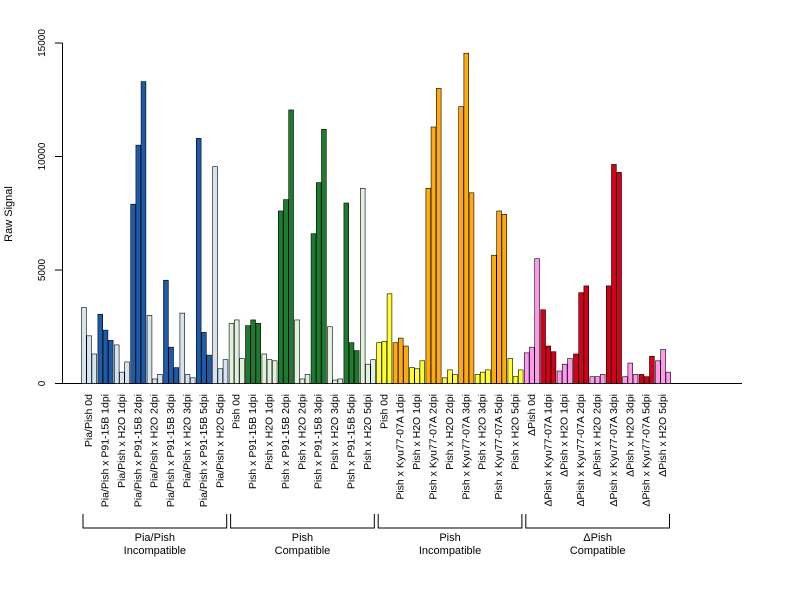 The height and width of the screenshot is (600, 800). Describe the element at coordinates (89, 420) in the screenshot. I see `x-tick-label: Pia/Pish 0d` at that location.